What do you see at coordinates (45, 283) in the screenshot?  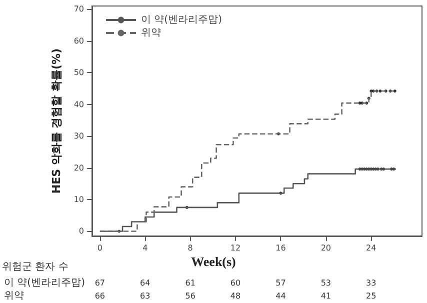 I see `text: 이 약(벤라리주맙)` at bounding box center [45, 283].